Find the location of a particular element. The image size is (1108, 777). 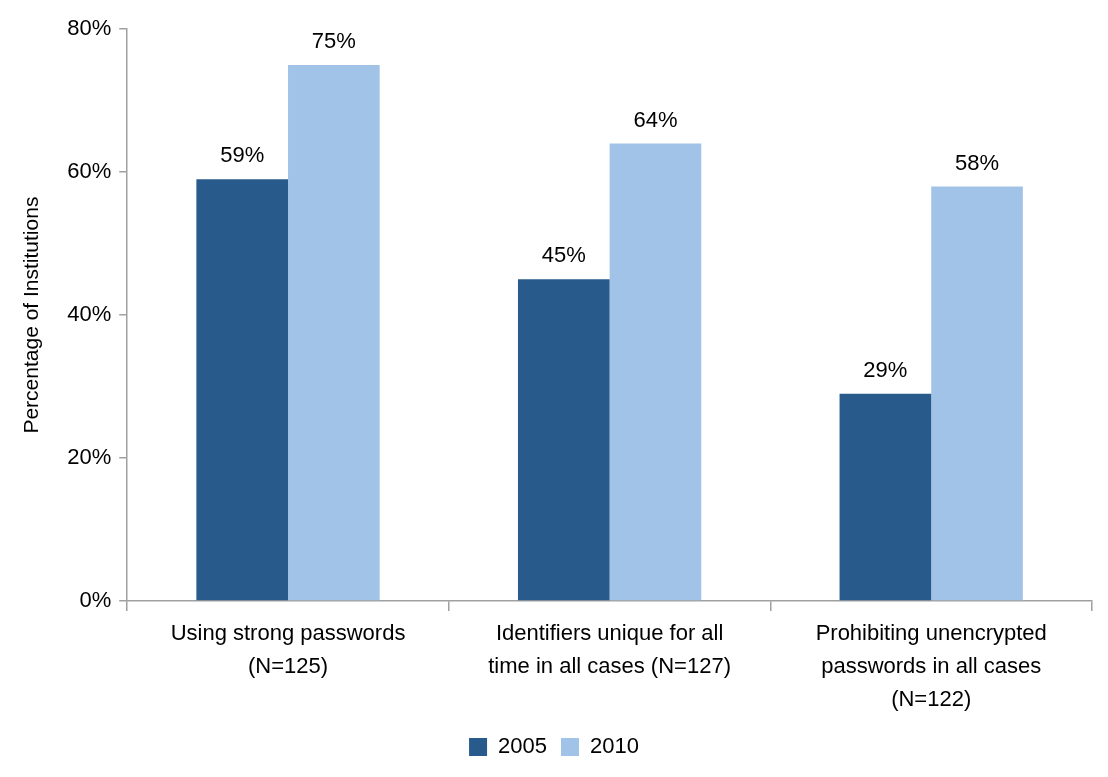

y-tick-label: 0% is located at coordinates (95, 600).